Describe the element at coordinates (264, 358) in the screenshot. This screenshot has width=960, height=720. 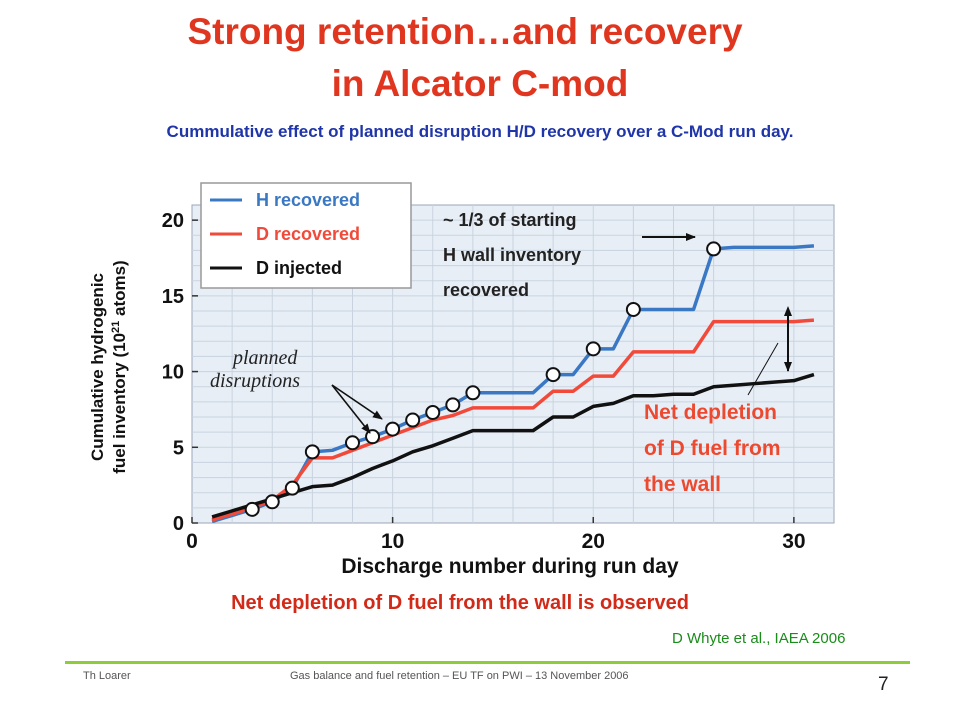
I see `annotation-planned-line-1: planned` at that location.